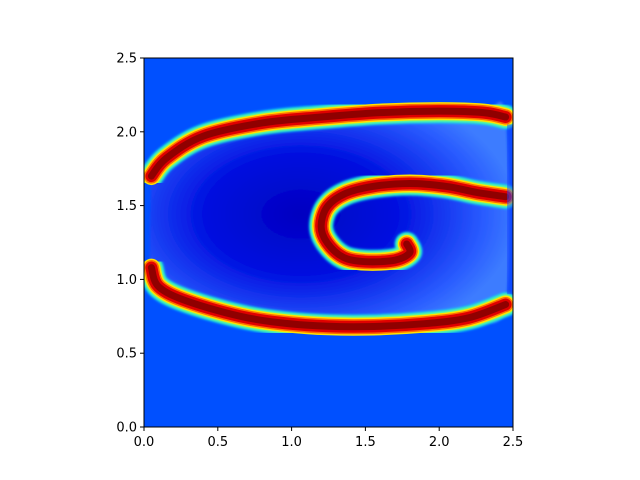 The width and height of the screenshot is (640, 480). What do you see at coordinates (126, 280) in the screenshot?
I see `y-tick-label: 1.0` at bounding box center [126, 280].